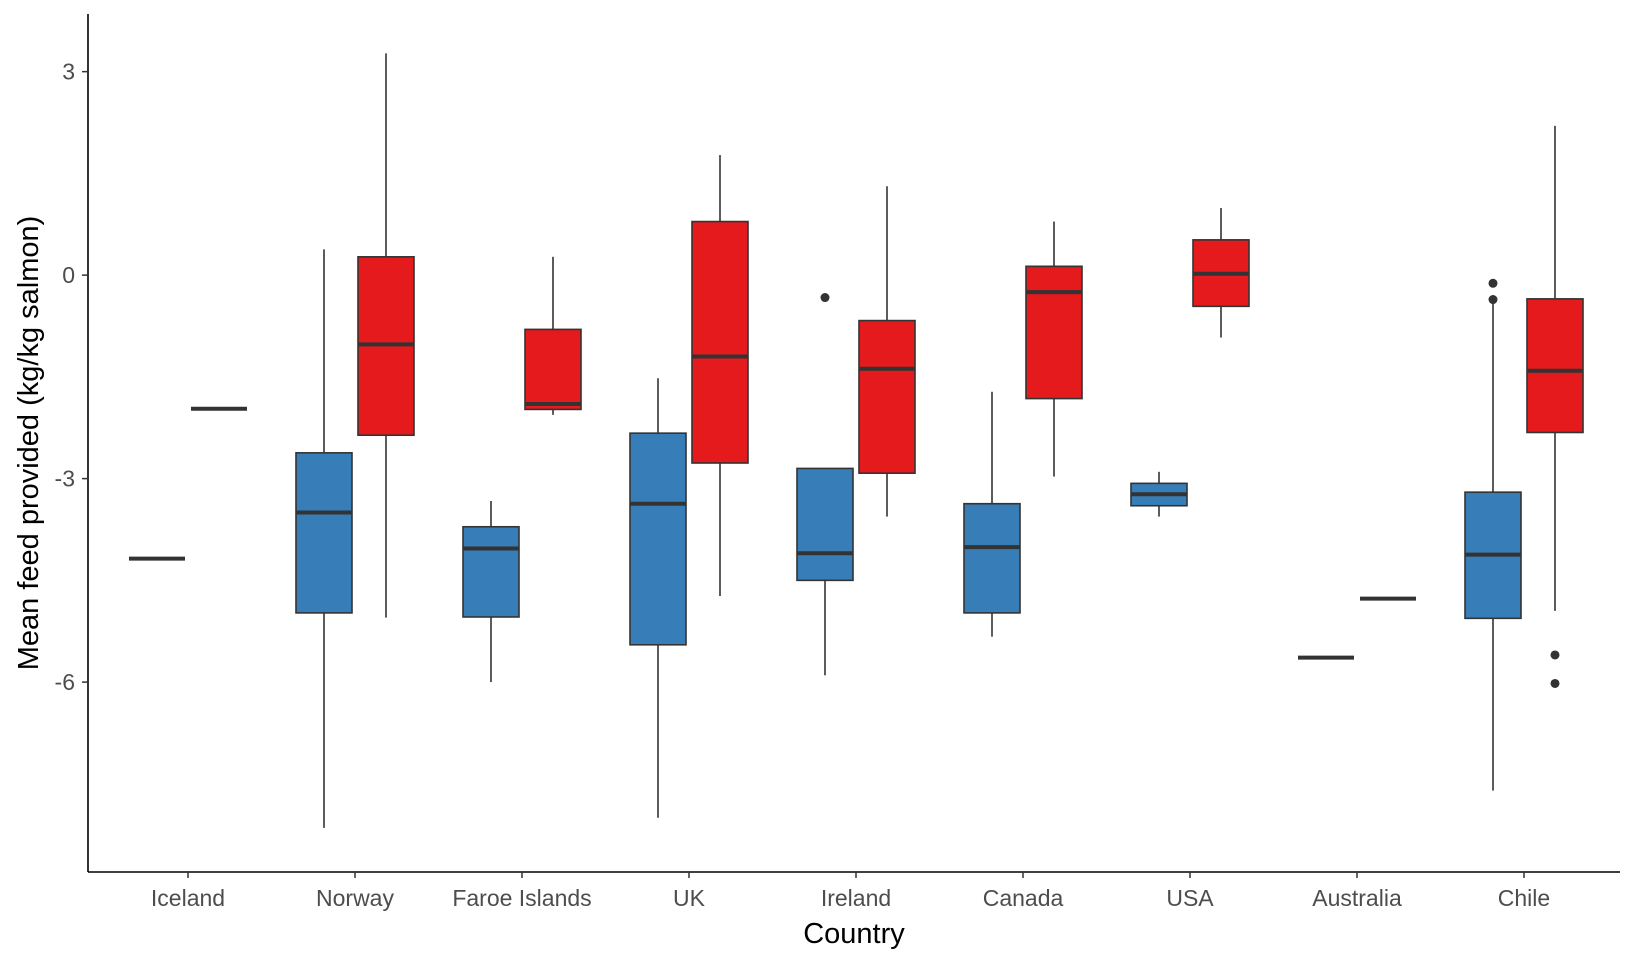  I want to click on y-tick-label: -6, so click(65, 682).